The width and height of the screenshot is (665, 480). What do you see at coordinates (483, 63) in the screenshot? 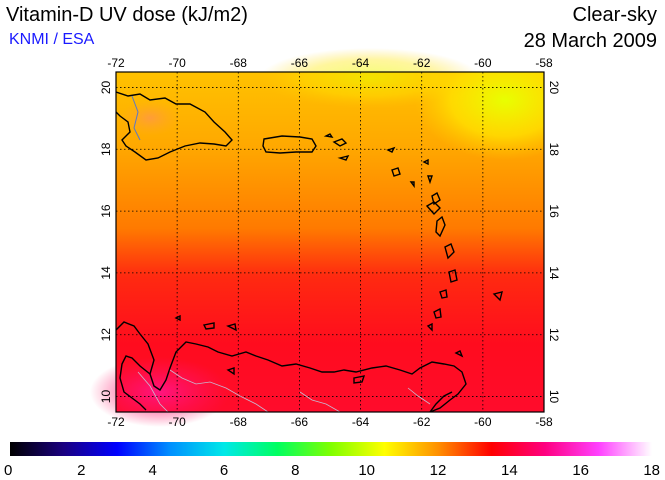
I see `lon-tick-label-top: -60` at bounding box center [483, 63].